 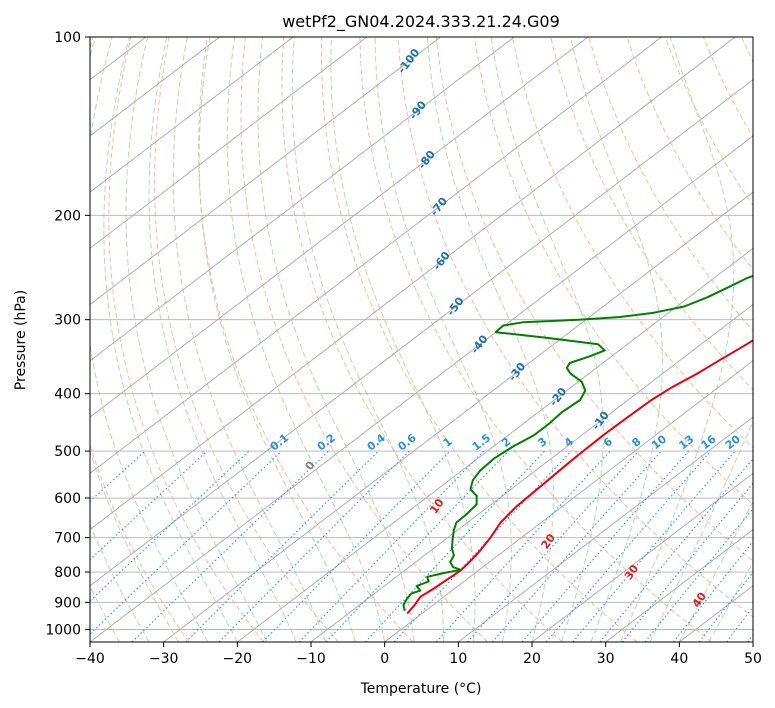 I want to click on y-tick-label: 200, so click(x=67, y=216).